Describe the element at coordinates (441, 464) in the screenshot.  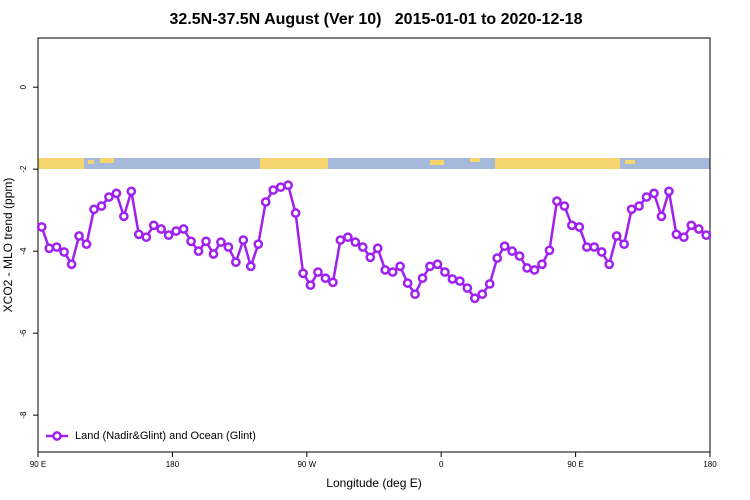
I see `x-tick-label: 0` at that location.